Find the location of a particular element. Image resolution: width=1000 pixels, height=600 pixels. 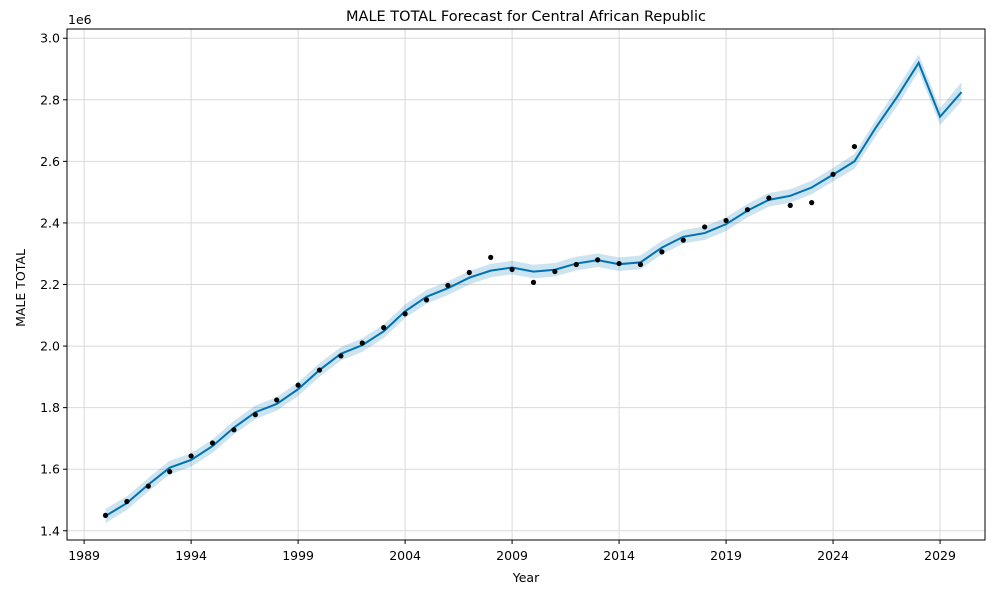

y-axis-label: MALE TOTAL is located at coordinates (20, 288).